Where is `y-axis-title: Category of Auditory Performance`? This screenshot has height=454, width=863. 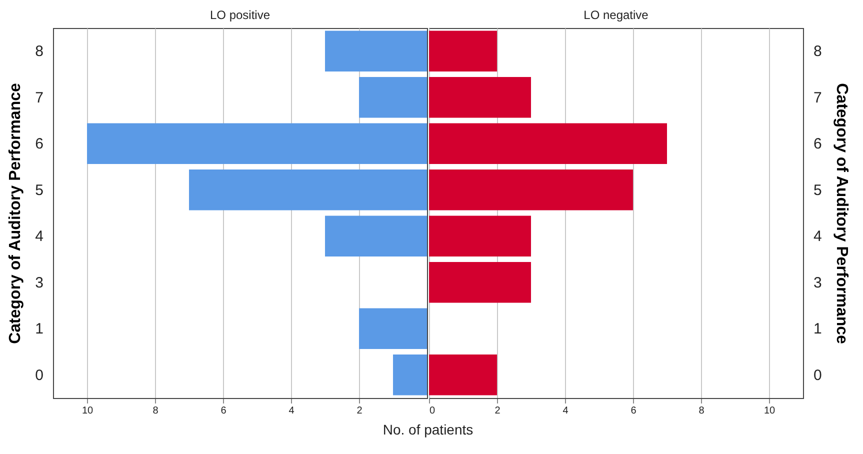 y-axis-title: Category of Auditory Performance is located at coordinates (15, 213).